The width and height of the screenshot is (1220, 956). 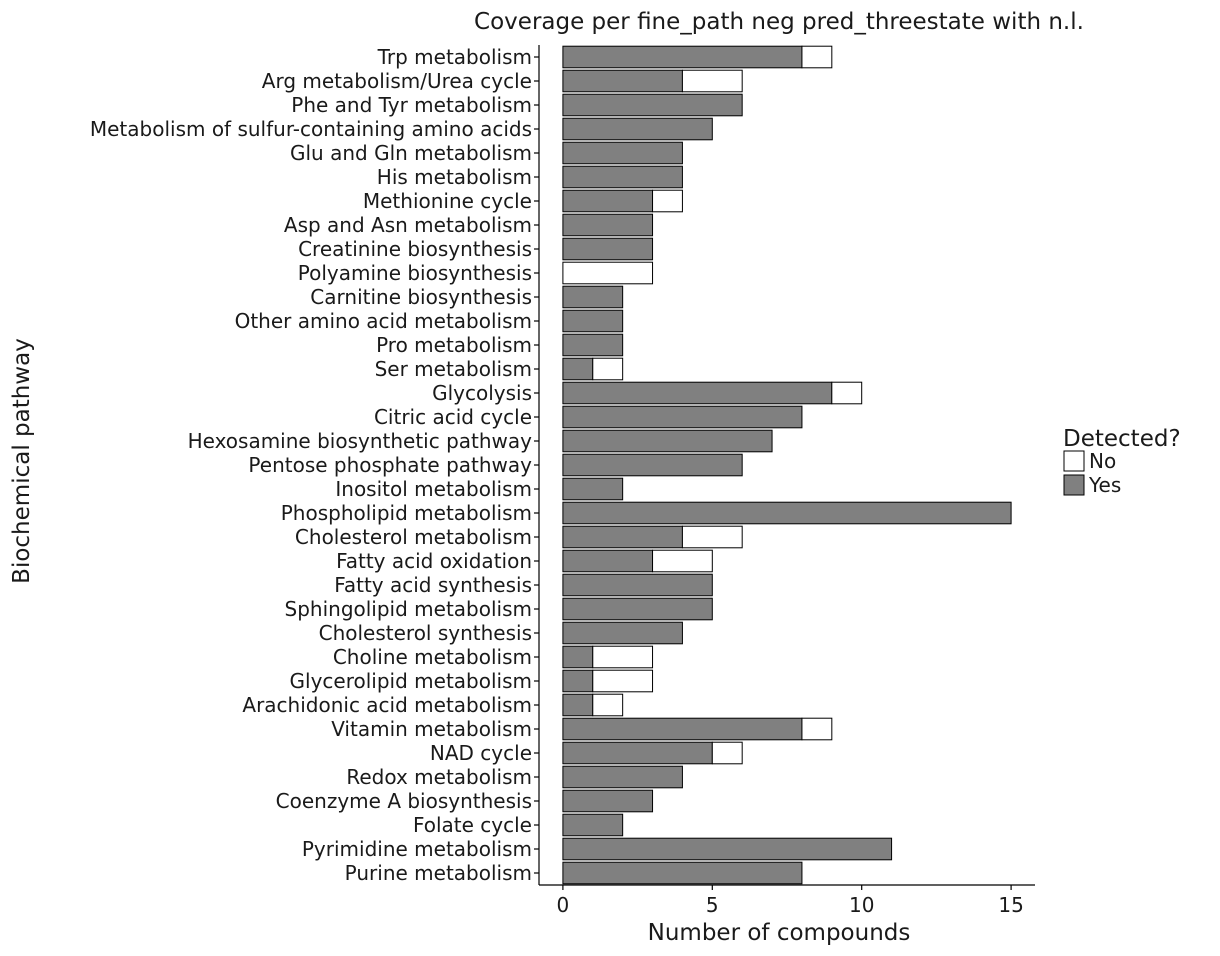 I want to click on bar-yes-pyrimidine-metabolism, so click(x=727, y=849).